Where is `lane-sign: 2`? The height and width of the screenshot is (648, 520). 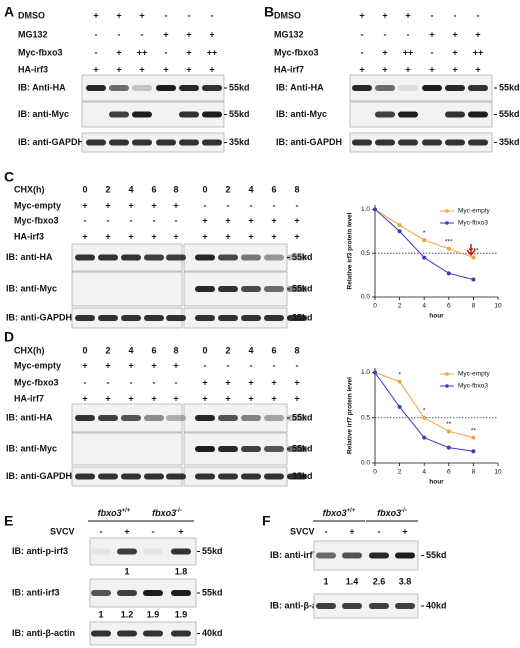
lane-sign: 2 is located at coordinates (227, 189).